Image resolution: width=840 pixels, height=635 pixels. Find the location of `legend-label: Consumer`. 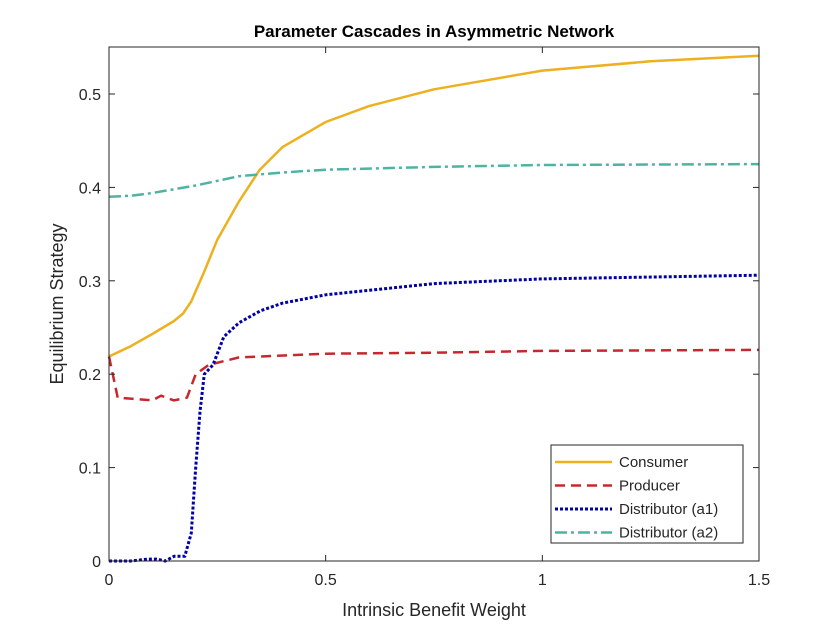

legend-label: Consumer is located at coordinates (653, 462).